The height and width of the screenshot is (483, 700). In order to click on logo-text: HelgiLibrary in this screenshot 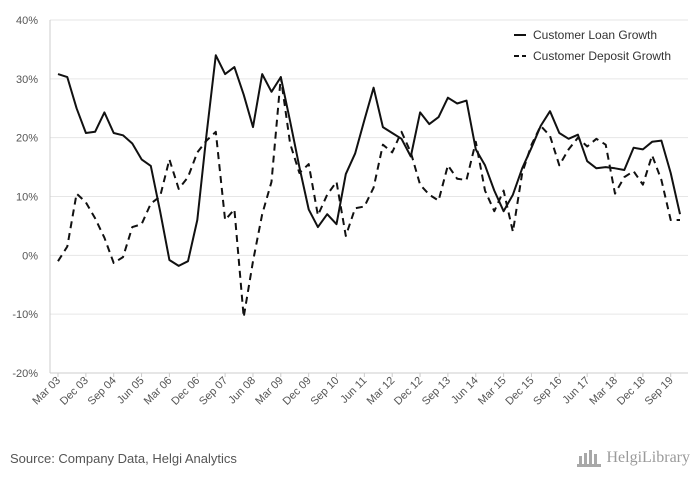, I will do `click(648, 457)`.